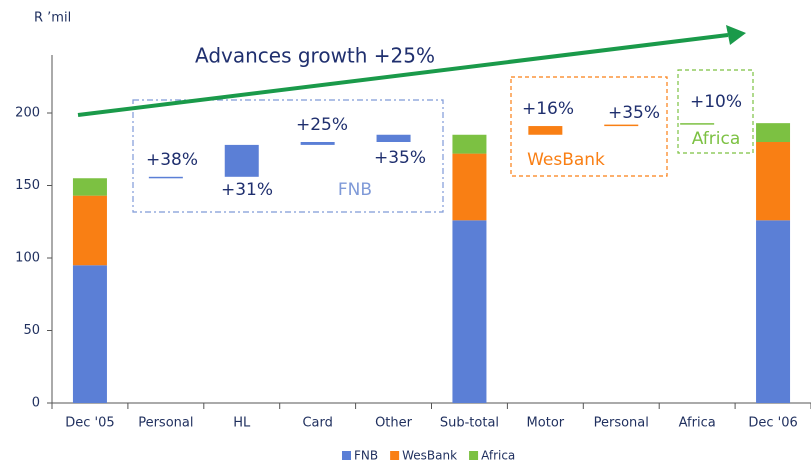  What do you see at coordinates (315, 56) in the screenshot?
I see `annotation: Advances growth +25%` at bounding box center [315, 56].